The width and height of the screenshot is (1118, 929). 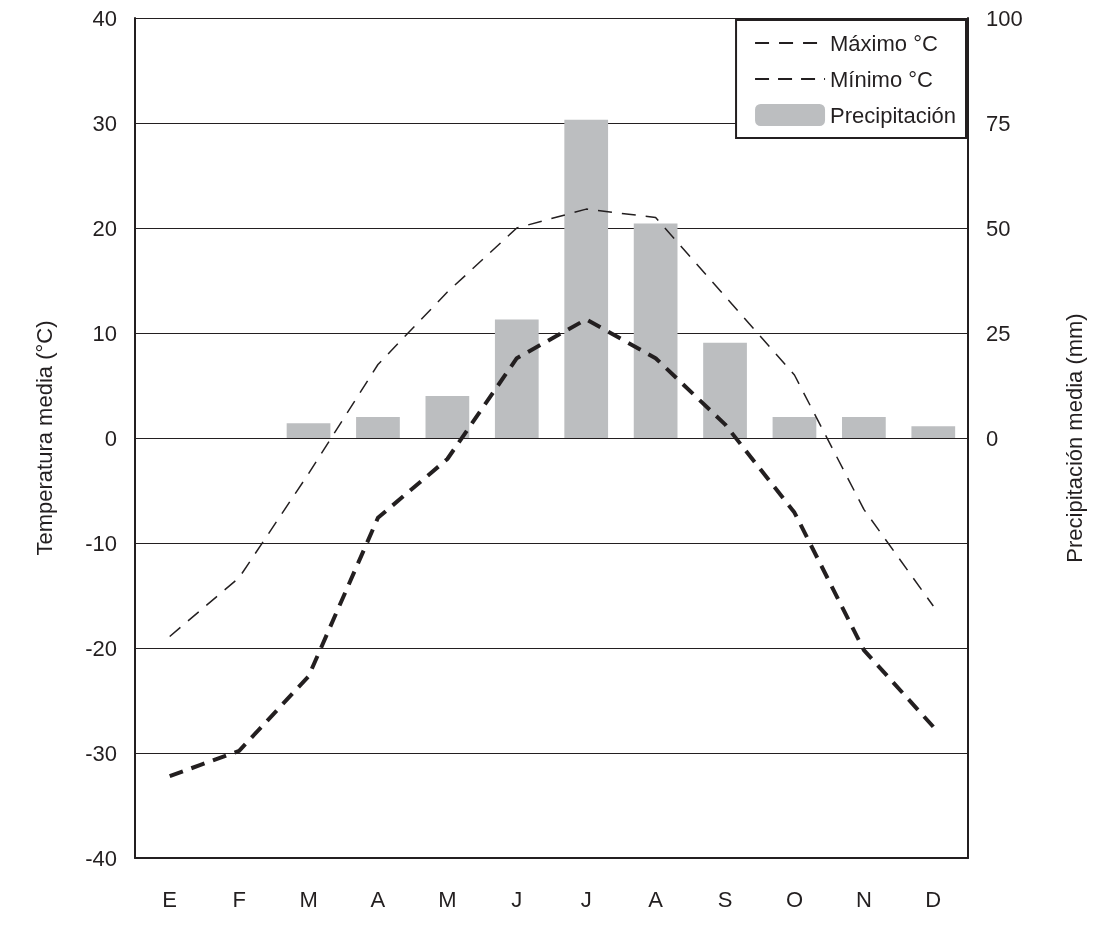 I want to click on y-axis-title: Temperatura media (°C), so click(x=44, y=438).